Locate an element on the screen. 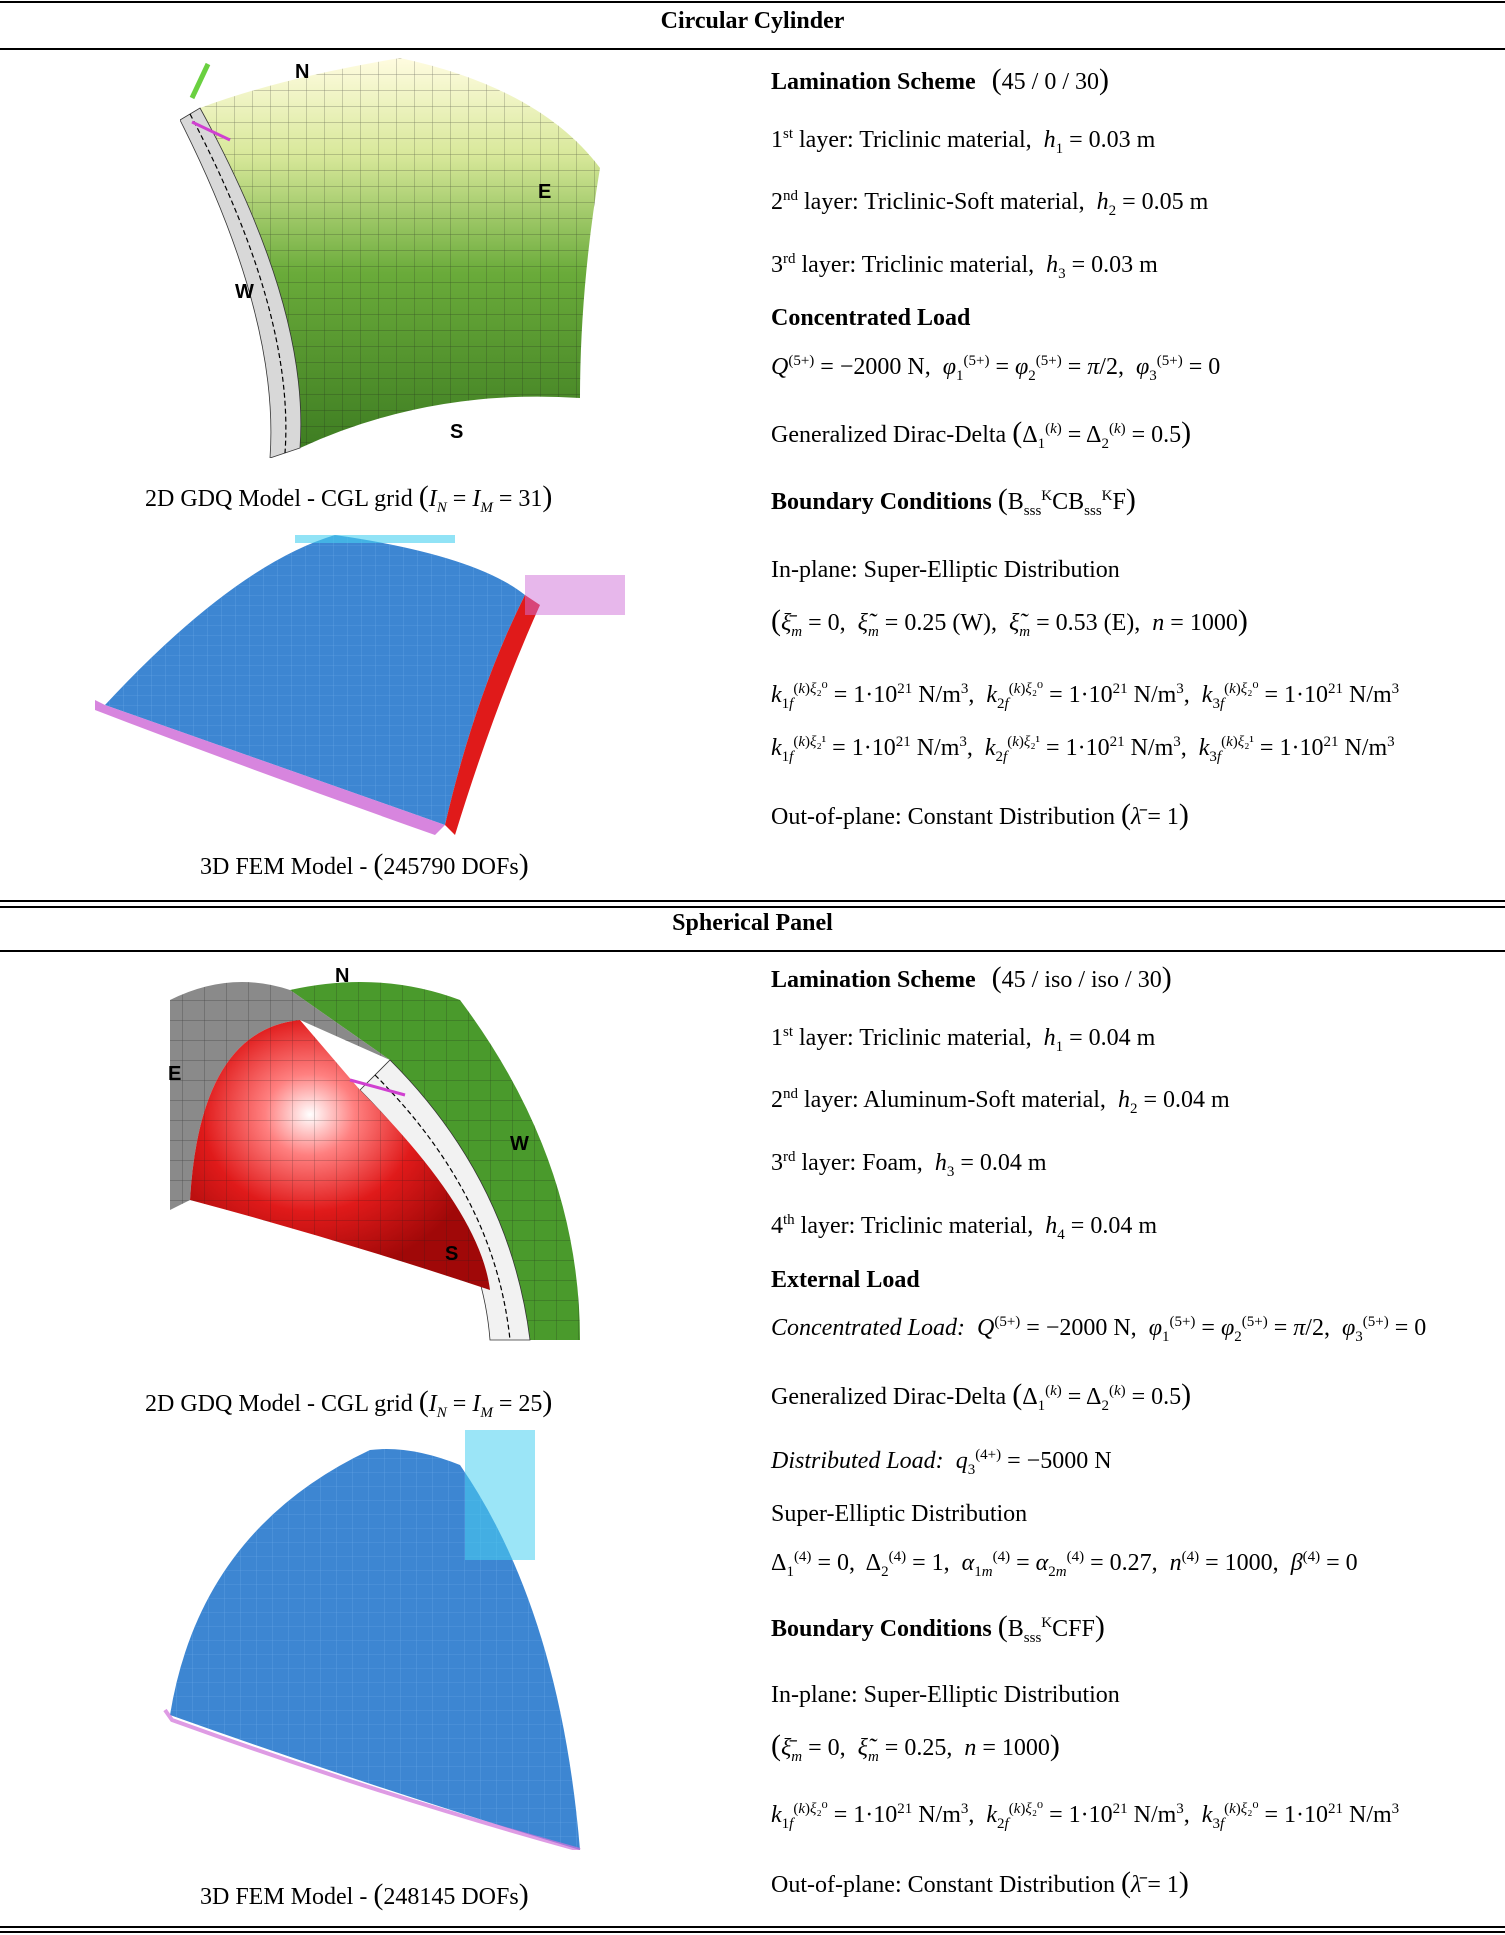  cylinder-gdq-caption: 2D GDQ Model - CGL grid (IN = IM = 31) is located at coordinates (349, 498).